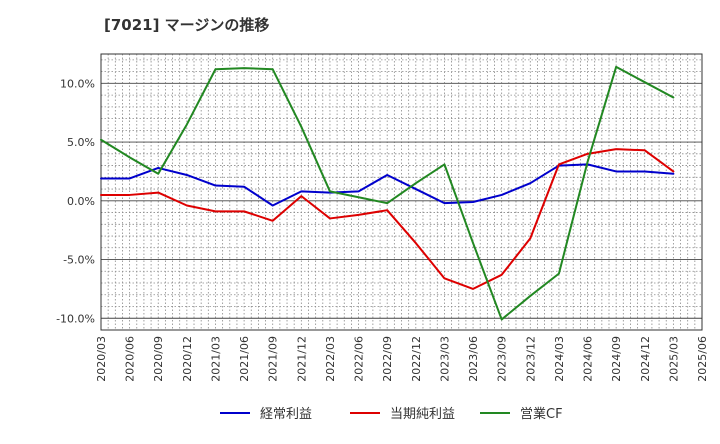 The image size is (720, 444). I want to click on x-tick-label: 2024/12, so click(645, 359).